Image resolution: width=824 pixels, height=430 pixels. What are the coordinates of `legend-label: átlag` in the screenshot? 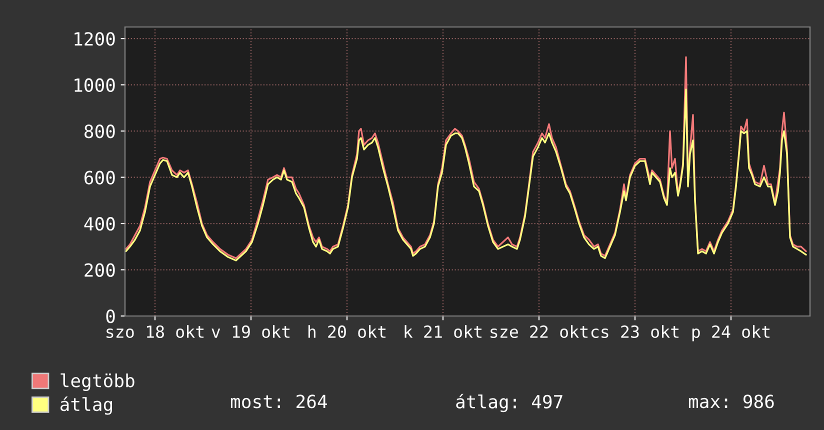 It's located at (86, 405).